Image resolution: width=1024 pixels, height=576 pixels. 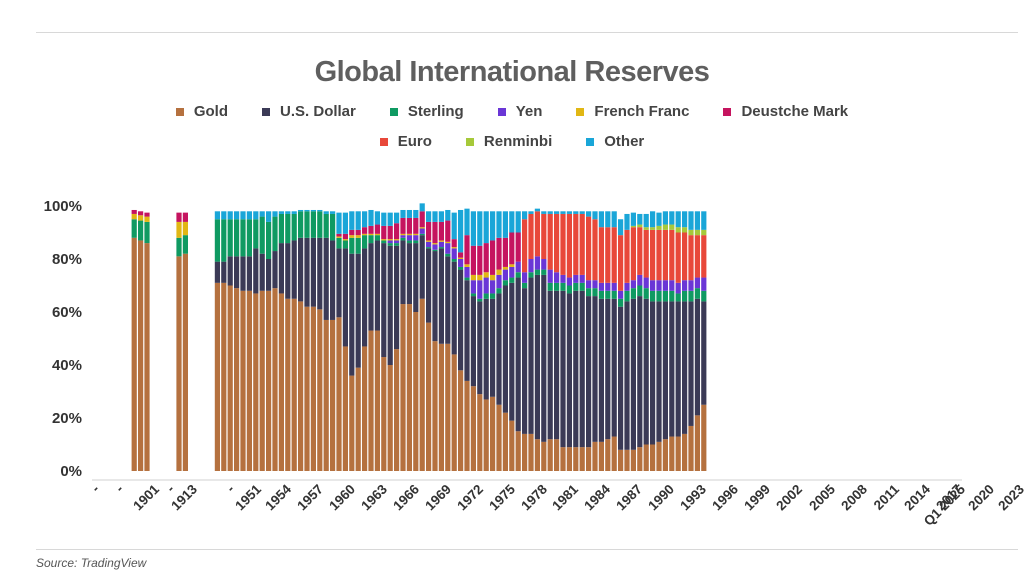 I want to click on x-tick-label: 1960, so click(x=342, y=498).